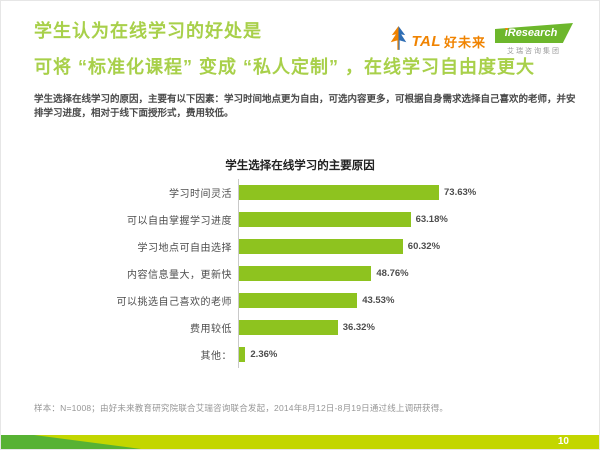 This screenshot has width=600, height=450. Describe the element at coordinates (563, 441) in the screenshot. I see `page-number: 10` at that location.